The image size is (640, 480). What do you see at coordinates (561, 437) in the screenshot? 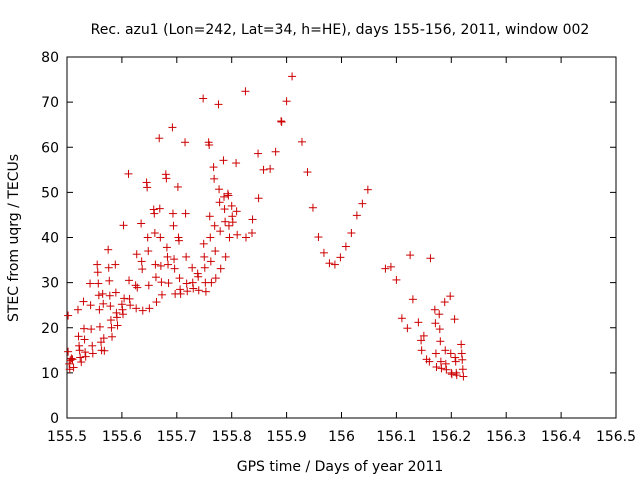
I see `x-tick-label: 156.4` at bounding box center [561, 437].